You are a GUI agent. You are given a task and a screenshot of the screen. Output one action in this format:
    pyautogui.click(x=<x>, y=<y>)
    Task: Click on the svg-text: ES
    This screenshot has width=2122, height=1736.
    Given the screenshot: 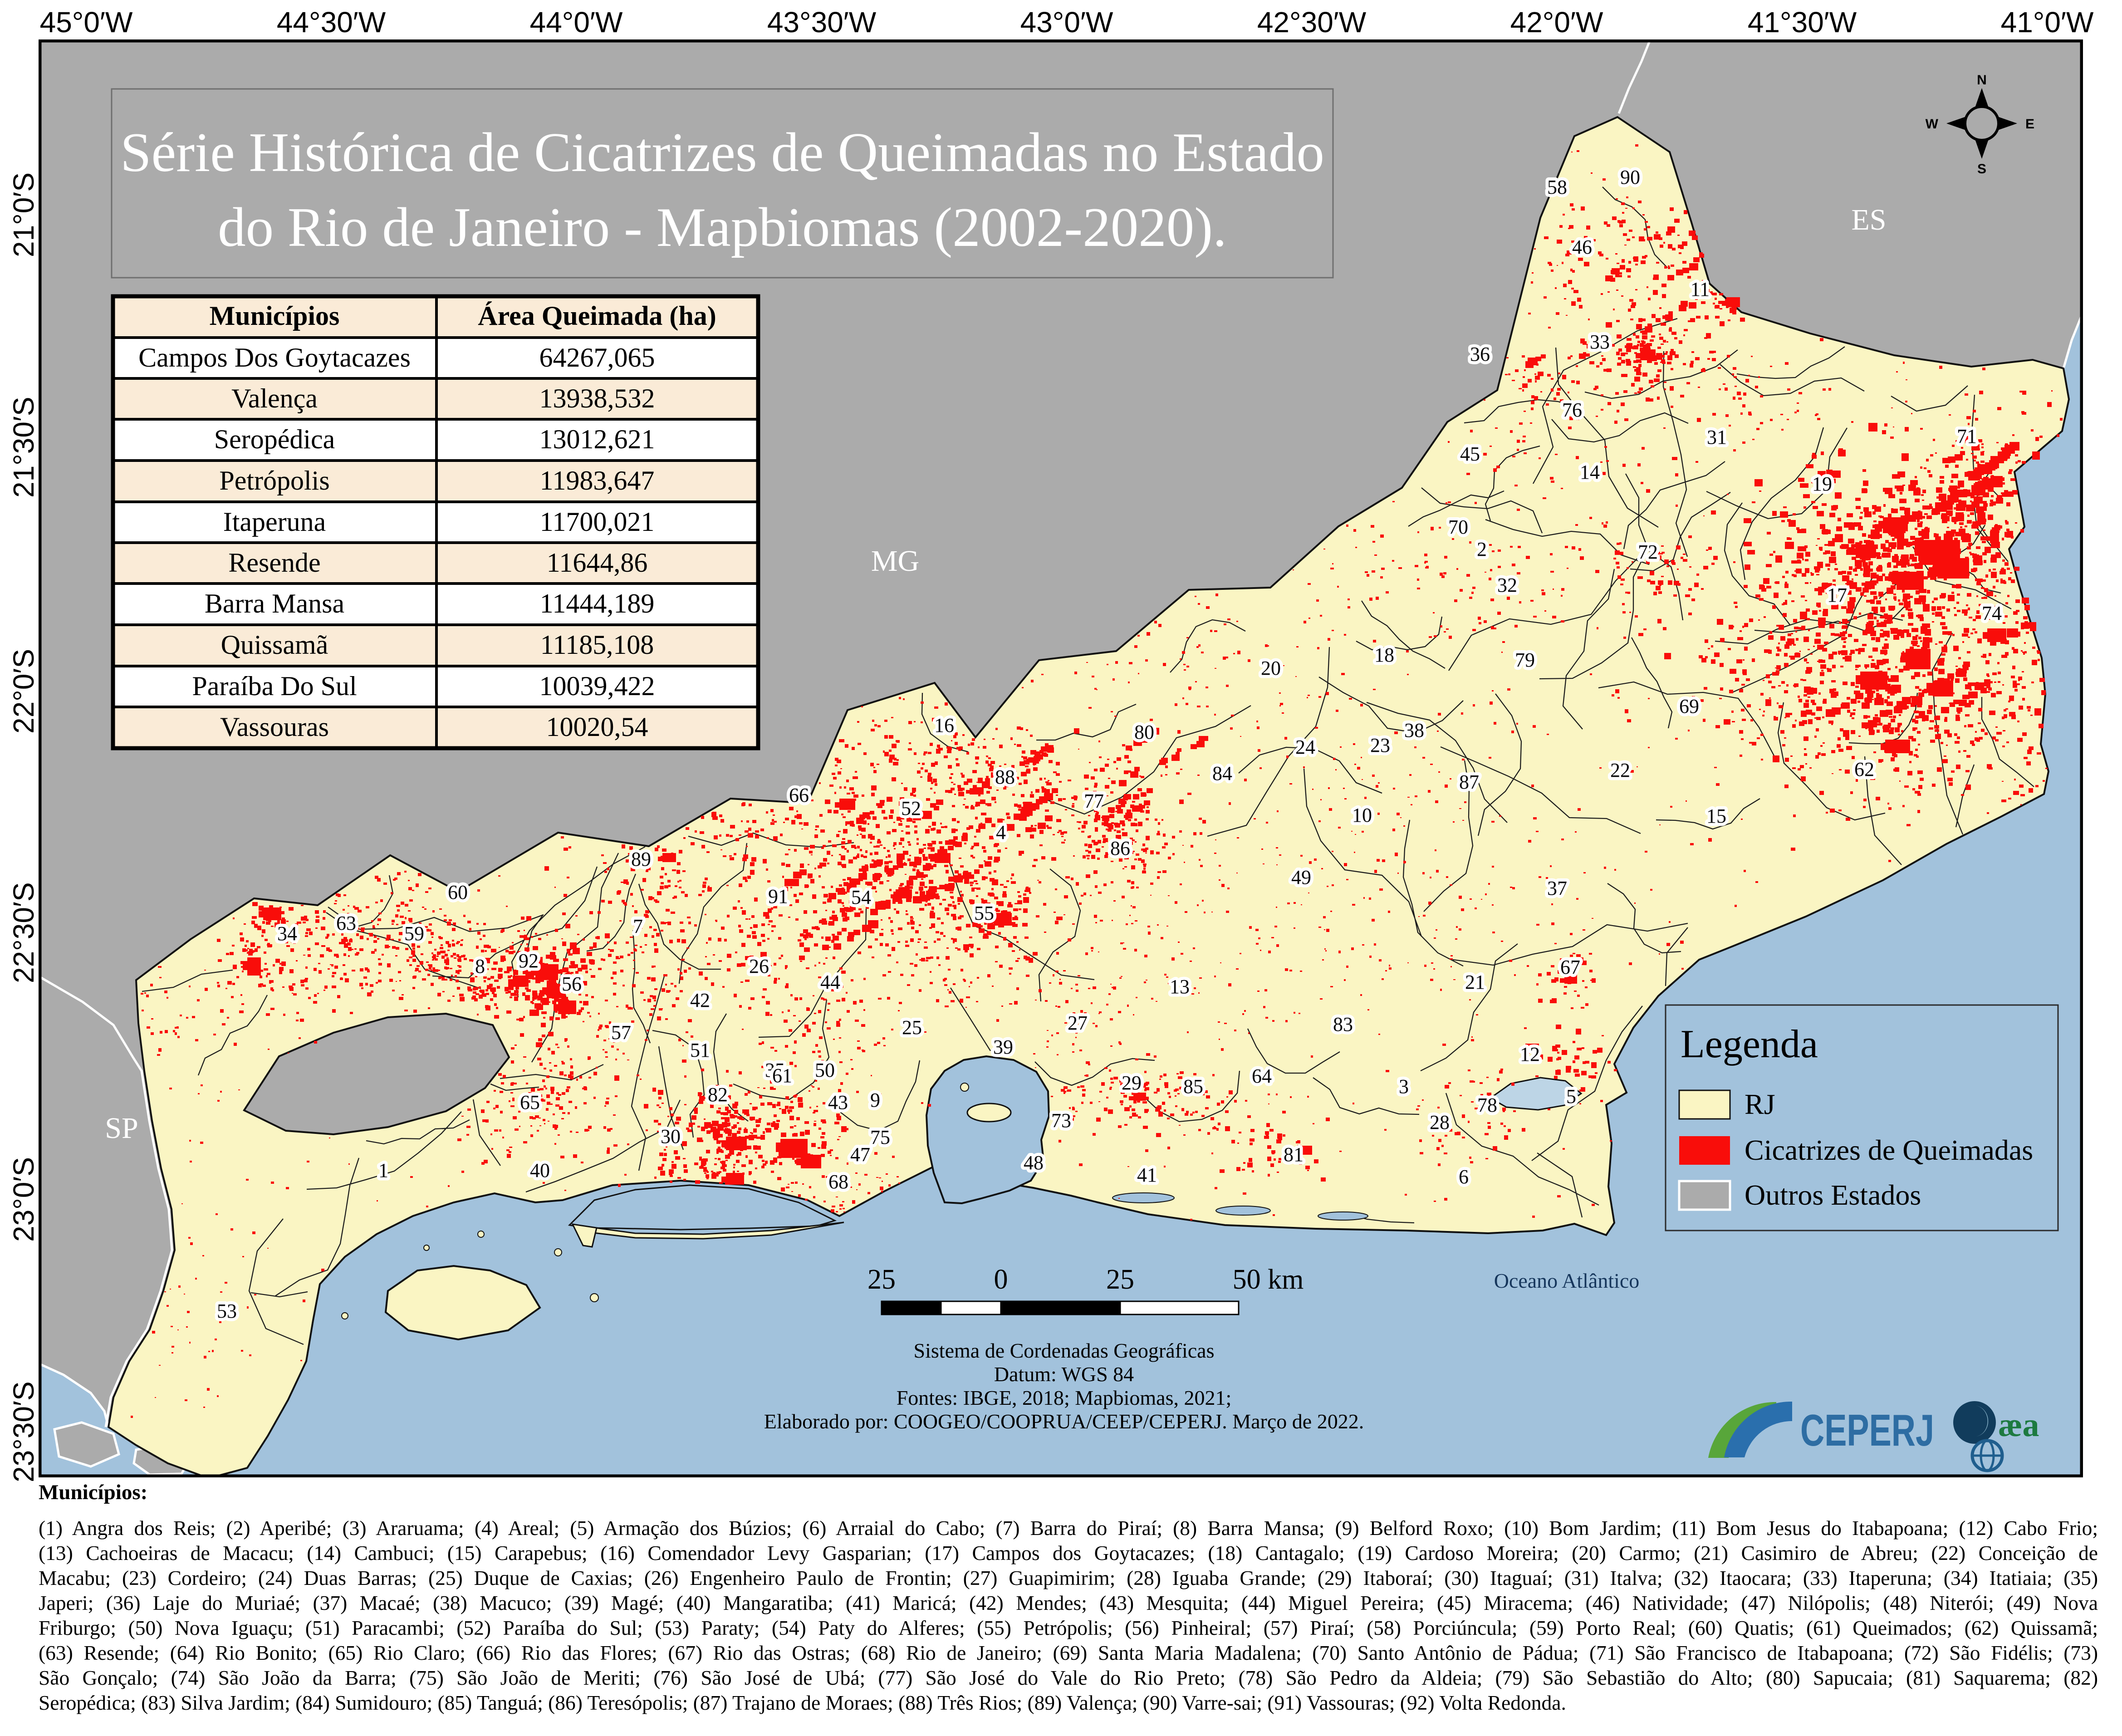 What is the action you would take?
    pyautogui.click(x=1869, y=219)
    